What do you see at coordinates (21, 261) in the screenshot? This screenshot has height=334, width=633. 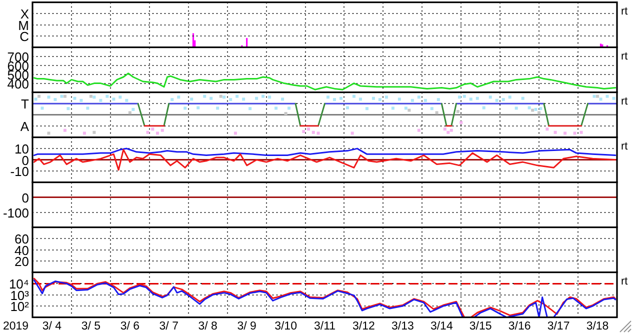 I see `y-tick-label: 20` at bounding box center [21, 261].